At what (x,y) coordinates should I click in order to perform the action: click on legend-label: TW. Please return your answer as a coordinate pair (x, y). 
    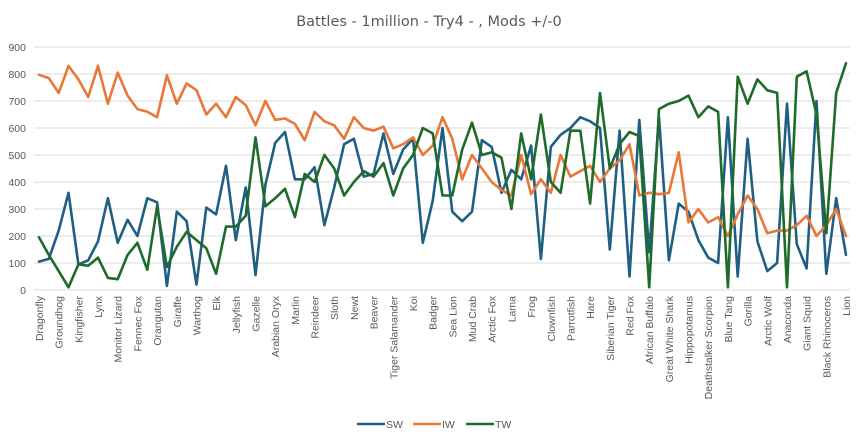
    Looking at the image, I should click on (503, 425).